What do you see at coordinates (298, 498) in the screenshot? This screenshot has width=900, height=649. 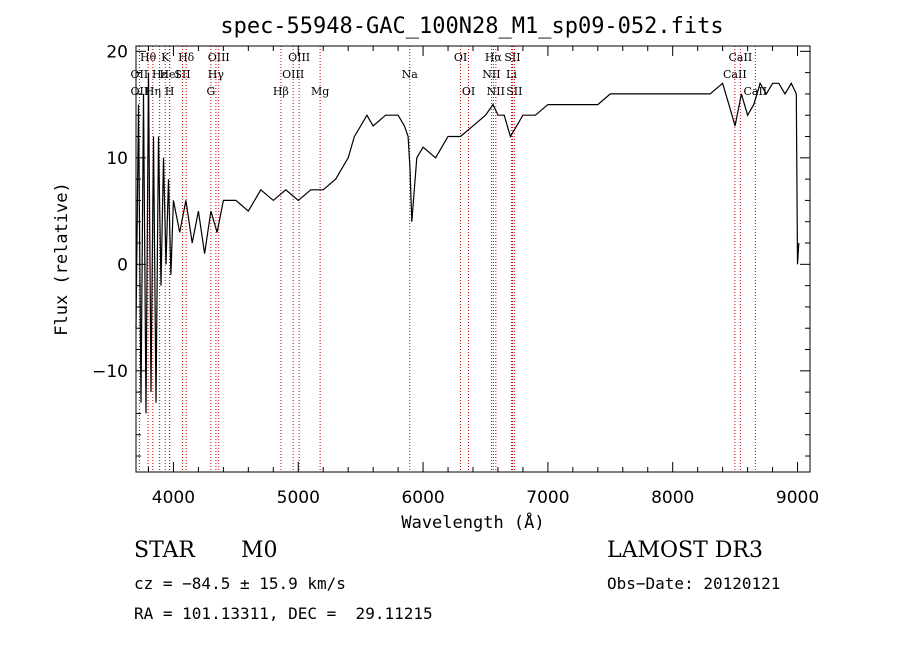 I see `x-tick-label: 5000` at bounding box center [298, 498].